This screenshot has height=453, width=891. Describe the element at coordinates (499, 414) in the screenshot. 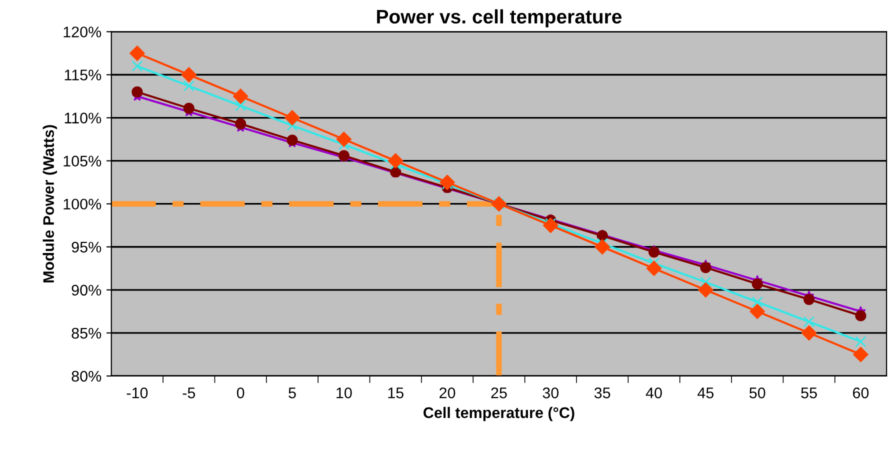

I see `x-axis-title: Cell temperature (°C)` at that location.